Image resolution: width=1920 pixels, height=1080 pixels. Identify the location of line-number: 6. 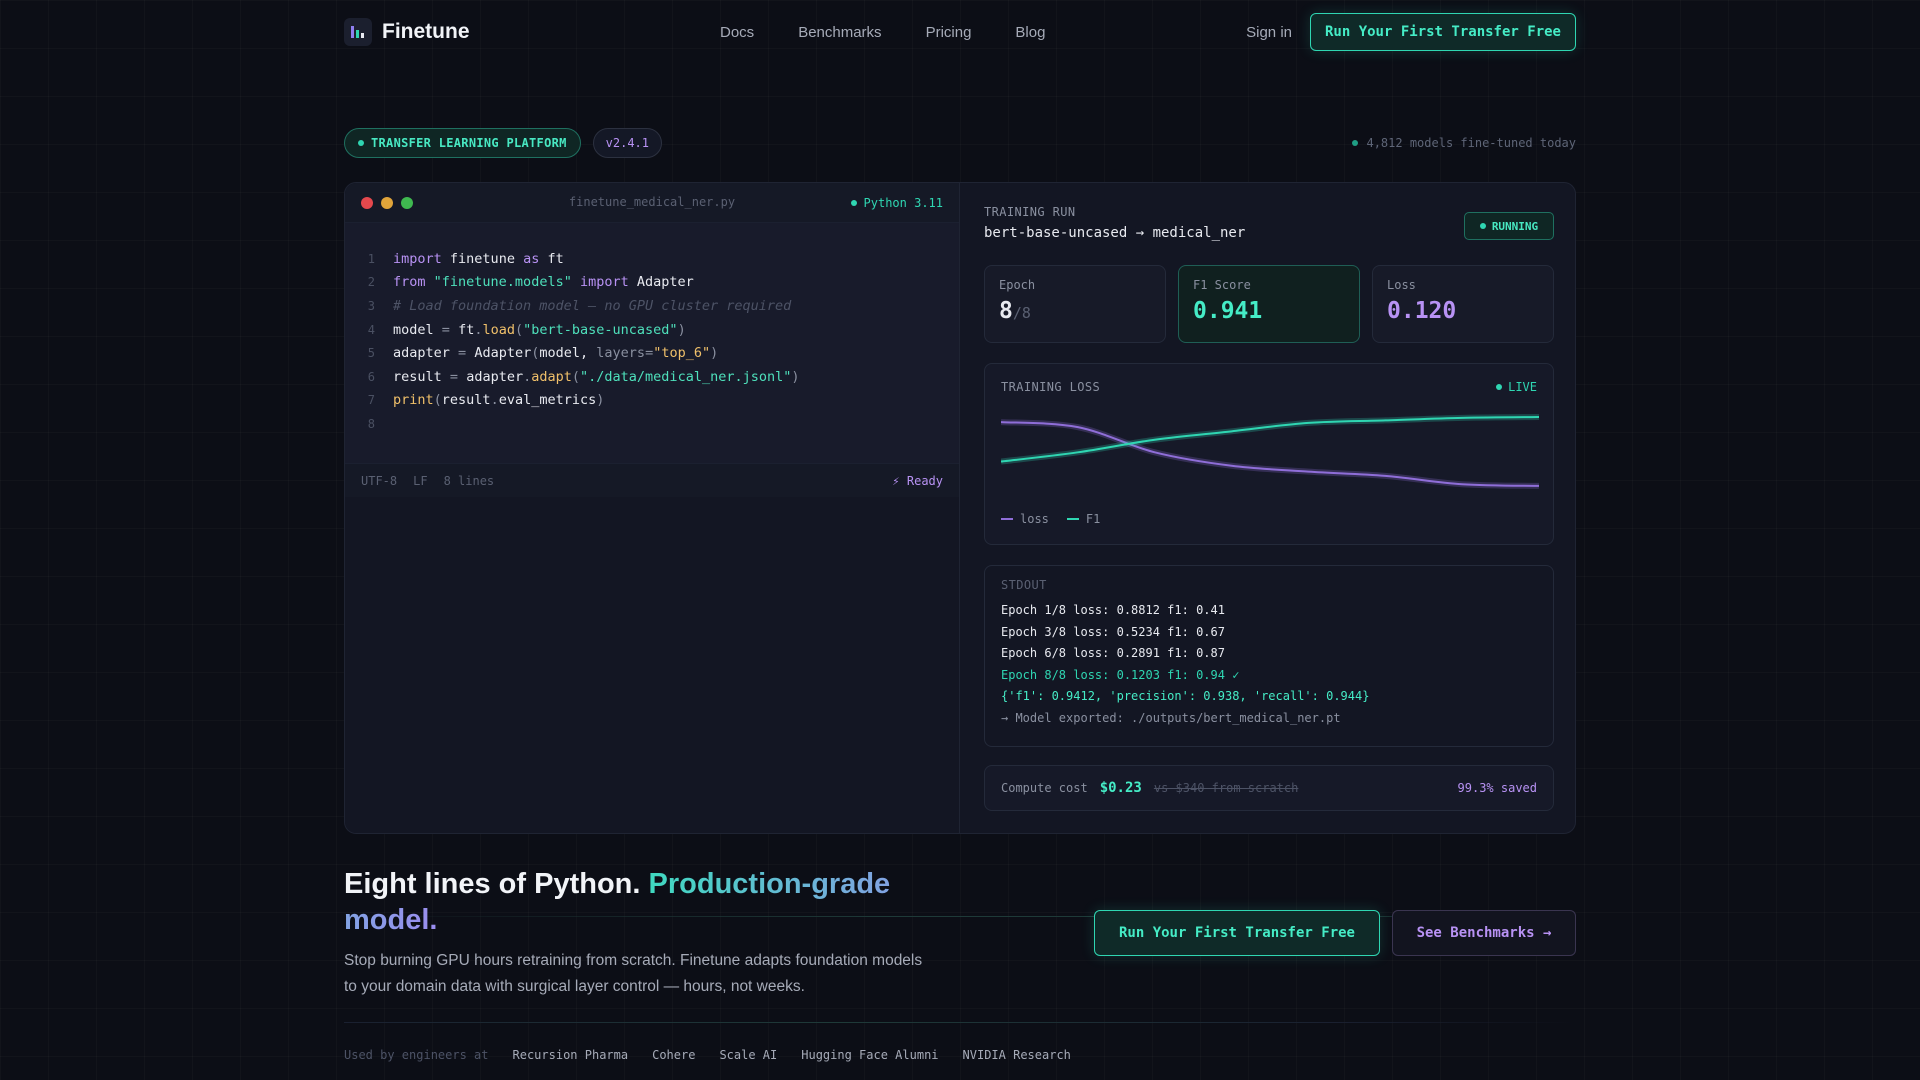
(371, 376).